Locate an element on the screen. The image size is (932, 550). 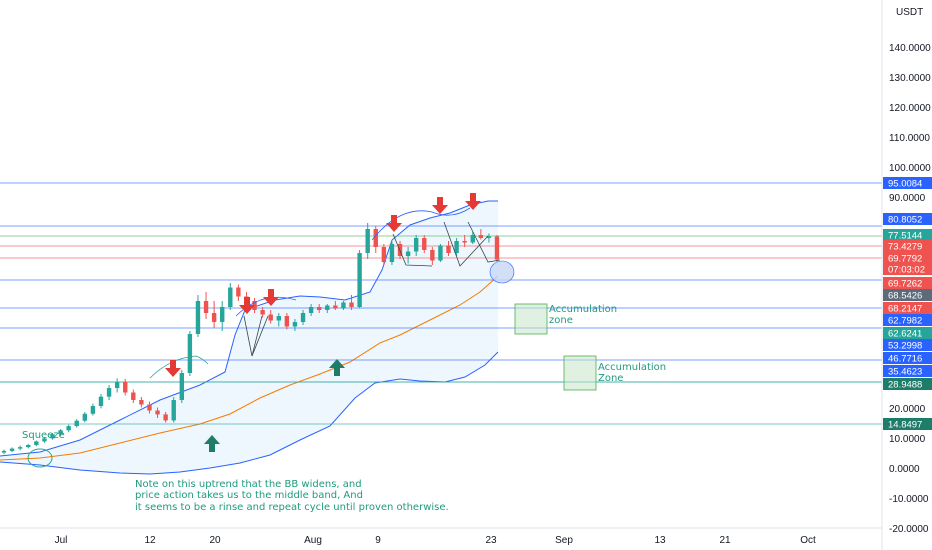
price-level-badge-label: 62.7982 is located at coordinates (905, 321).